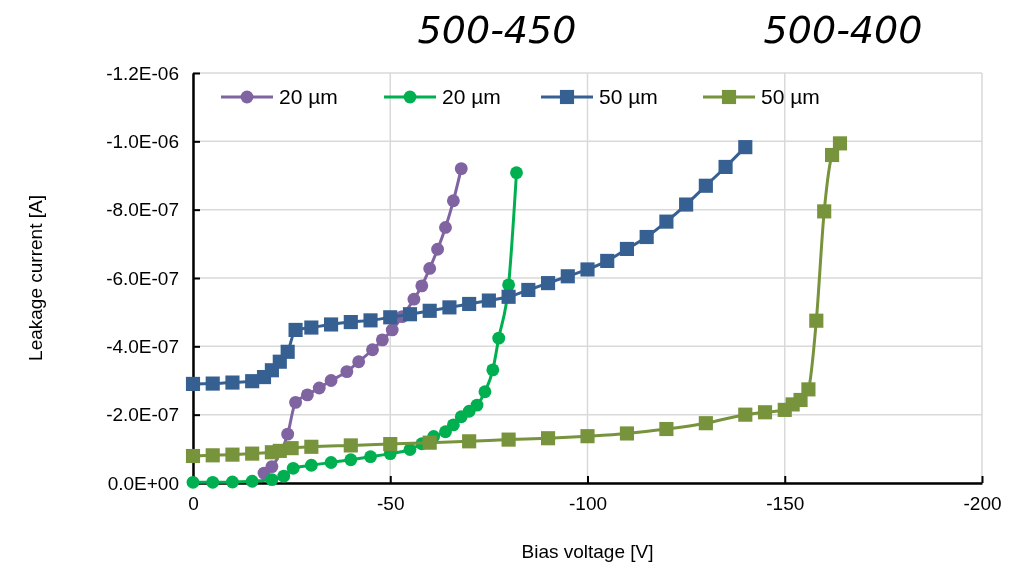  I want to click on y-tick-label: -6.0E-07, so click(142, 278).